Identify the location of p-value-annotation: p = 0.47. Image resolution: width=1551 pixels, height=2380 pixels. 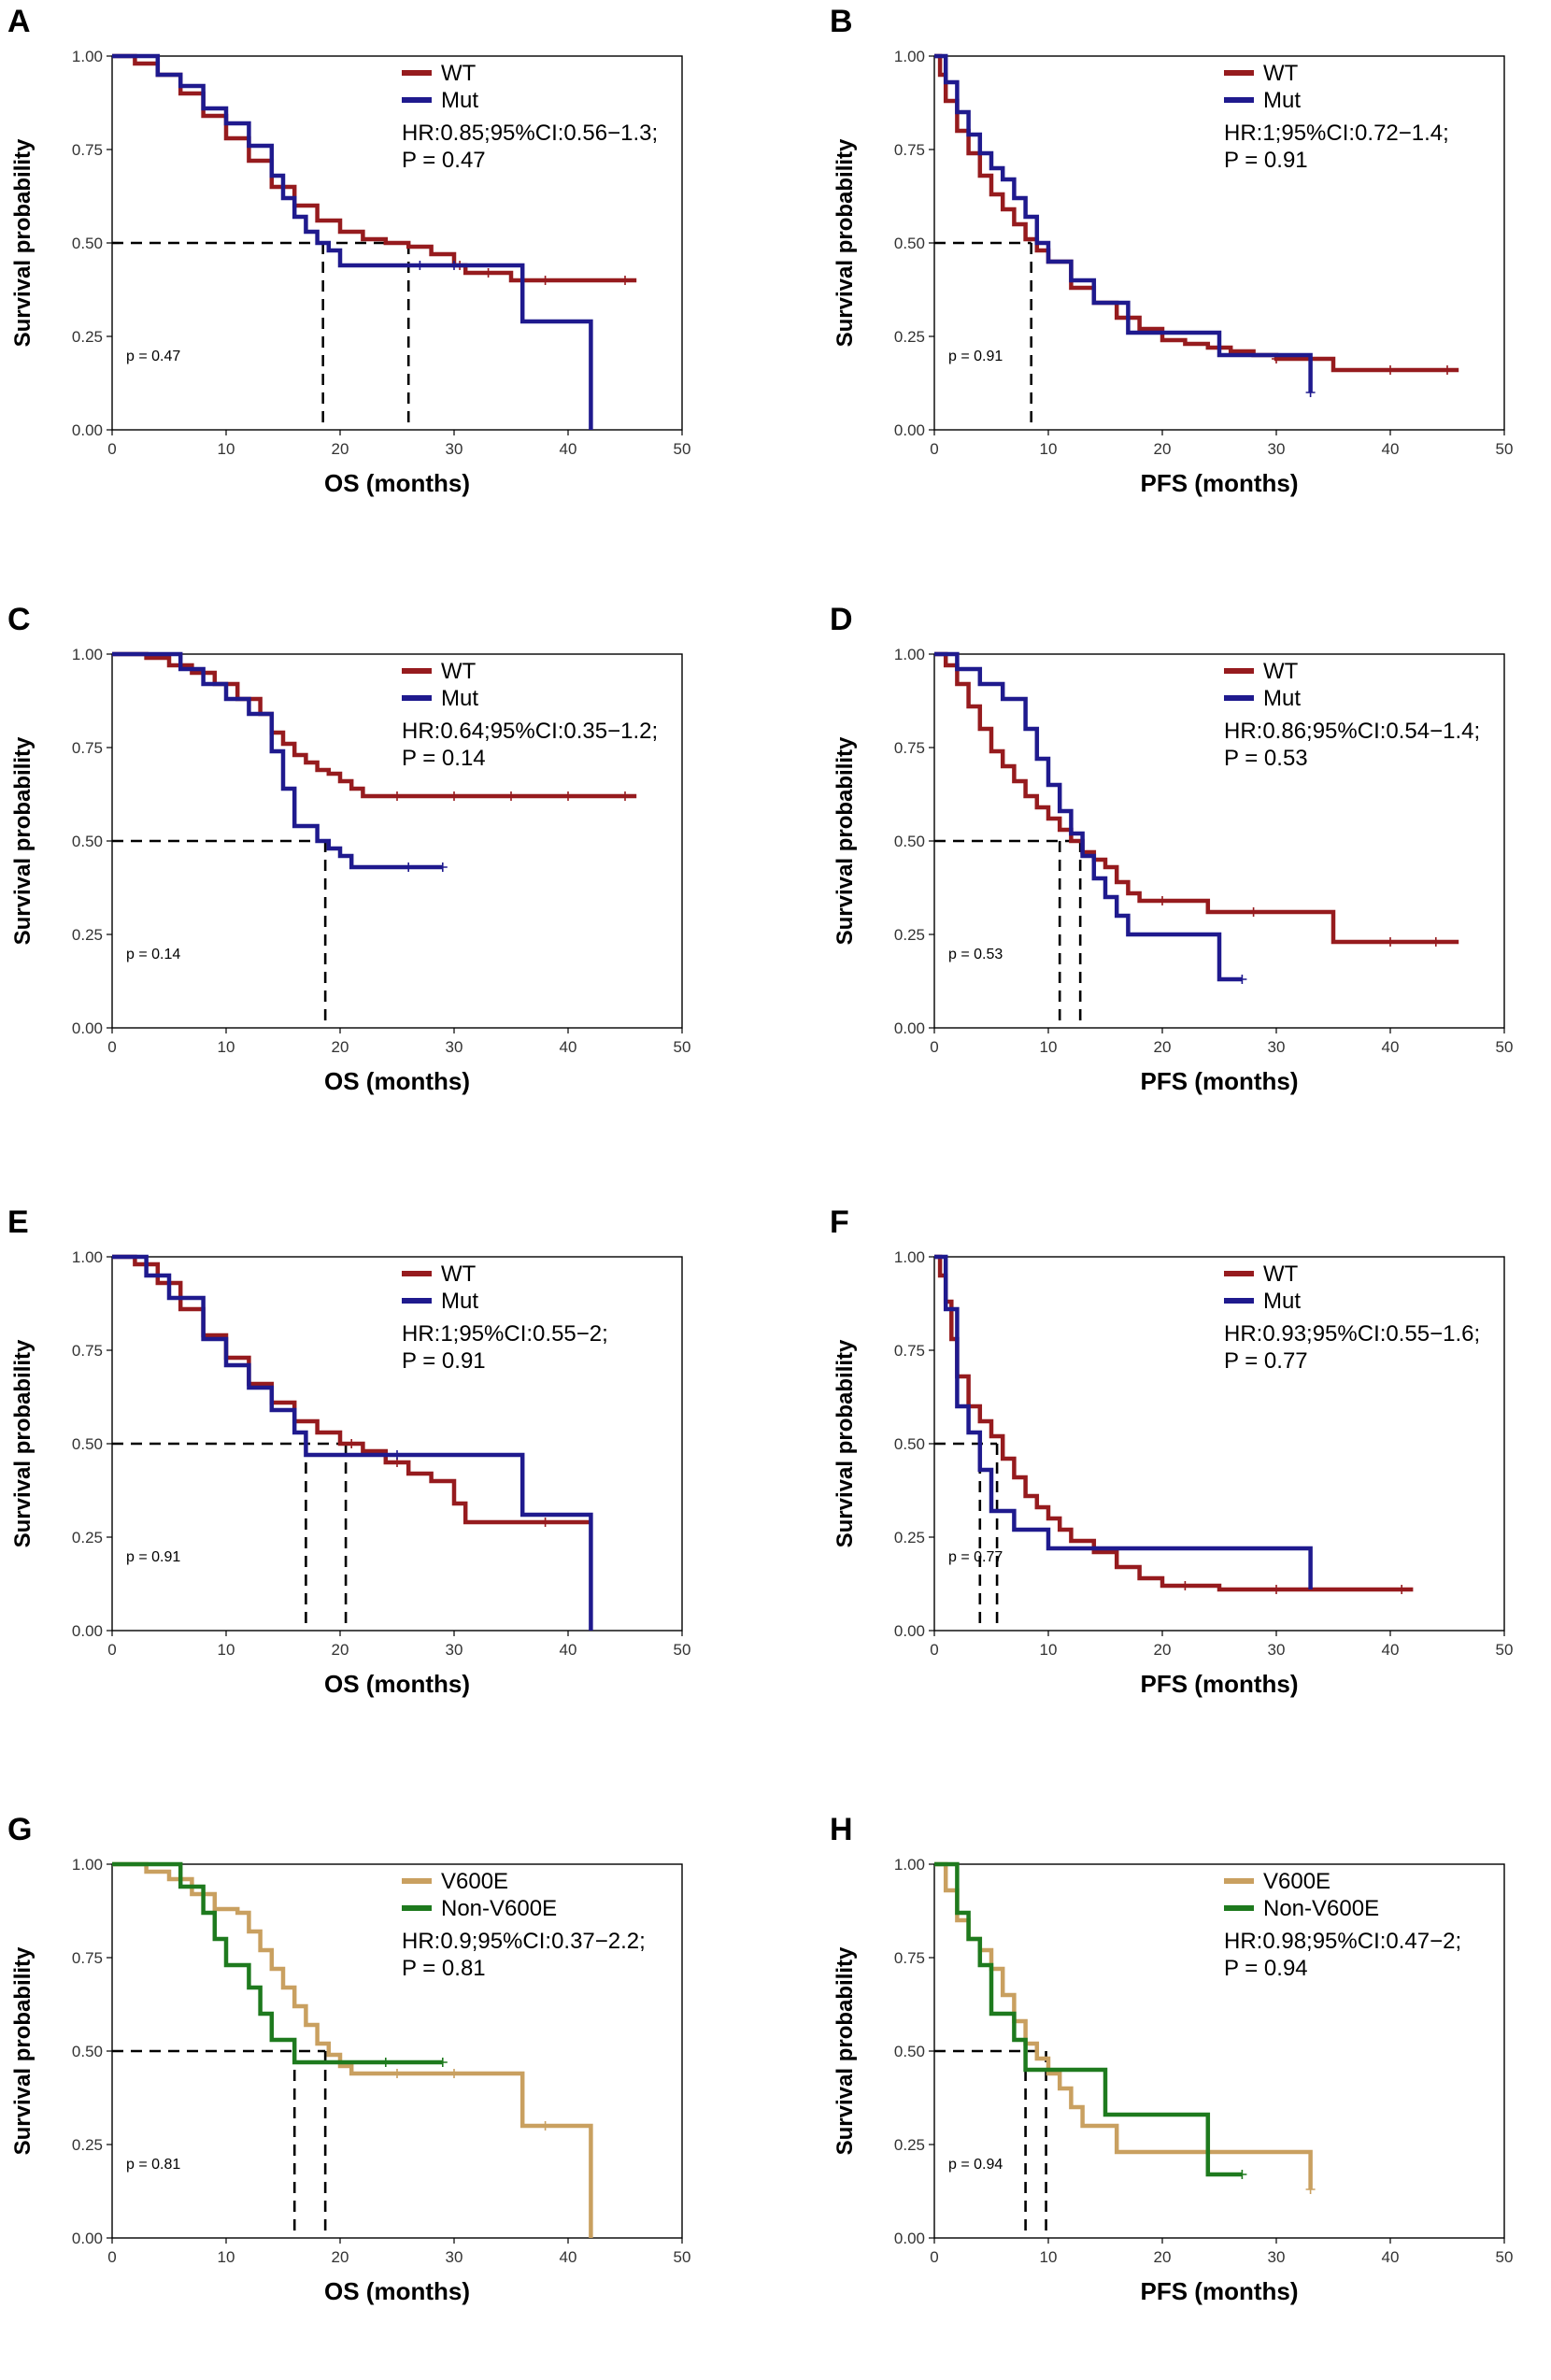
(153, 356).